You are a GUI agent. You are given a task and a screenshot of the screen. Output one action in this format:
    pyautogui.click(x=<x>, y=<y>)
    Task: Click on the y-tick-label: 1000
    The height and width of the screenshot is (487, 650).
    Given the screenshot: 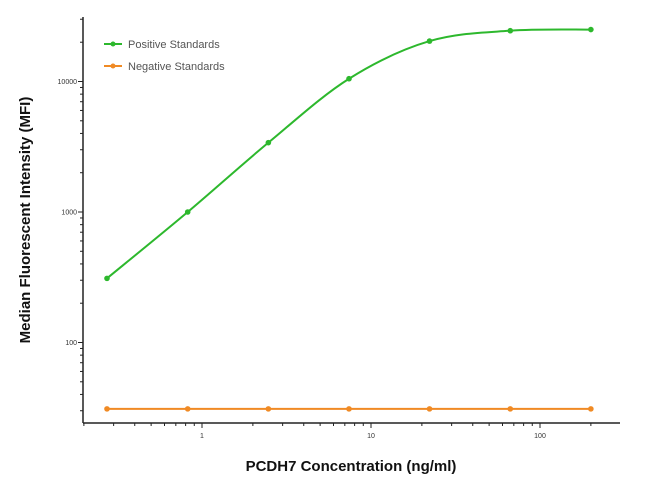 What is the action you would take?
    pyautogui.click(x=69, y=213)
    